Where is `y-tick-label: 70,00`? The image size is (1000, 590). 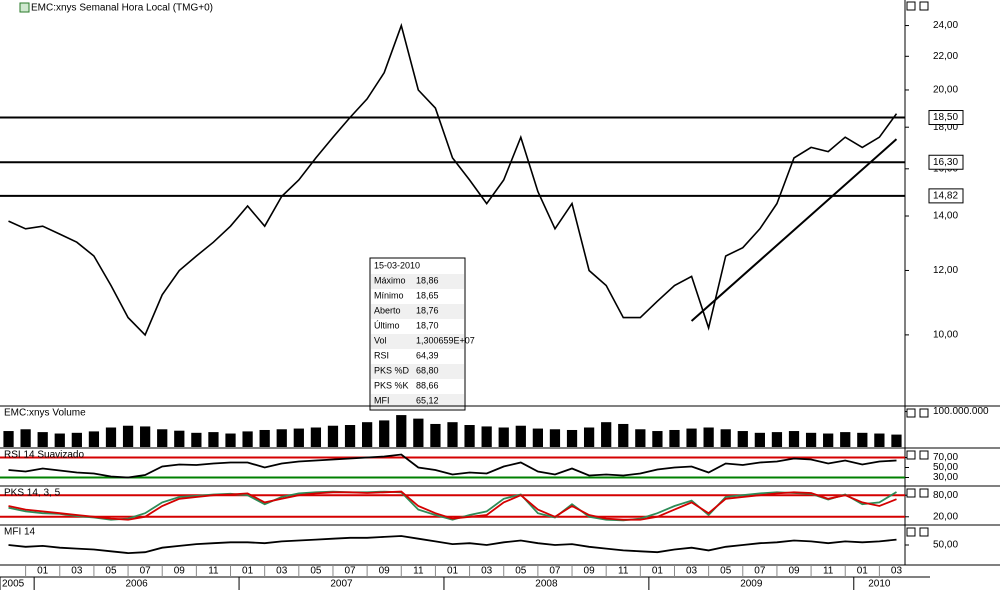 y-tick-label: 70,00 is located at coordinates (945, 457).